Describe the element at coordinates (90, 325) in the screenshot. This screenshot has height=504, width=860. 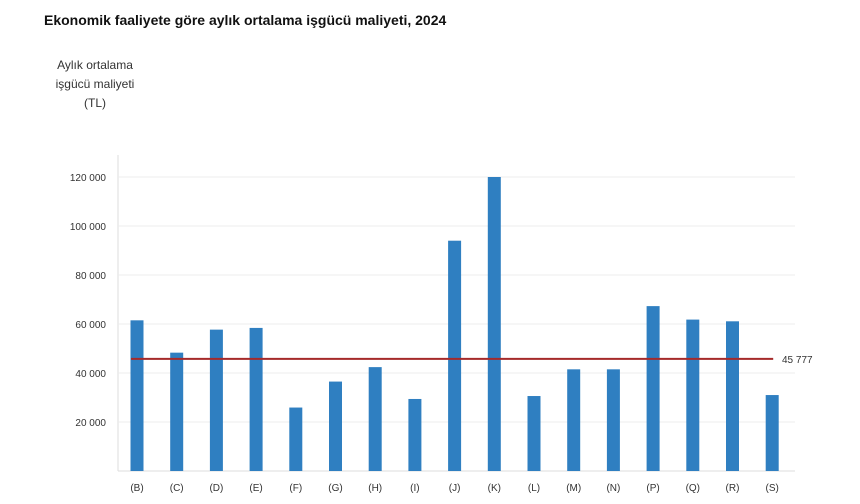
I see `y-tick-label: 60 000` at that location.